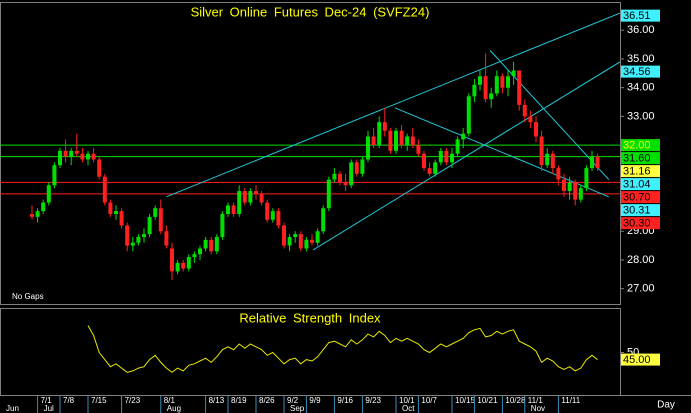  I want to click on month-label: Nov, so click(538, 408).